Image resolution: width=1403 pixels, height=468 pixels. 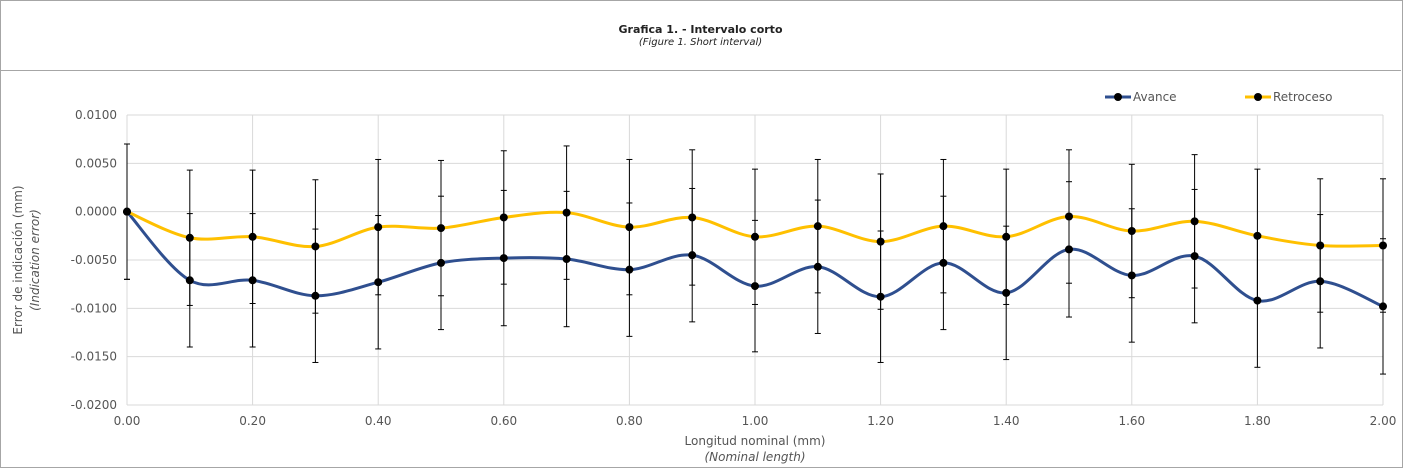 What do you see at coordinates (700, 29) in the screenshot?
I see `chart-title: Grafica 1. - Intervalo corto` at bounding box center [700, 29].